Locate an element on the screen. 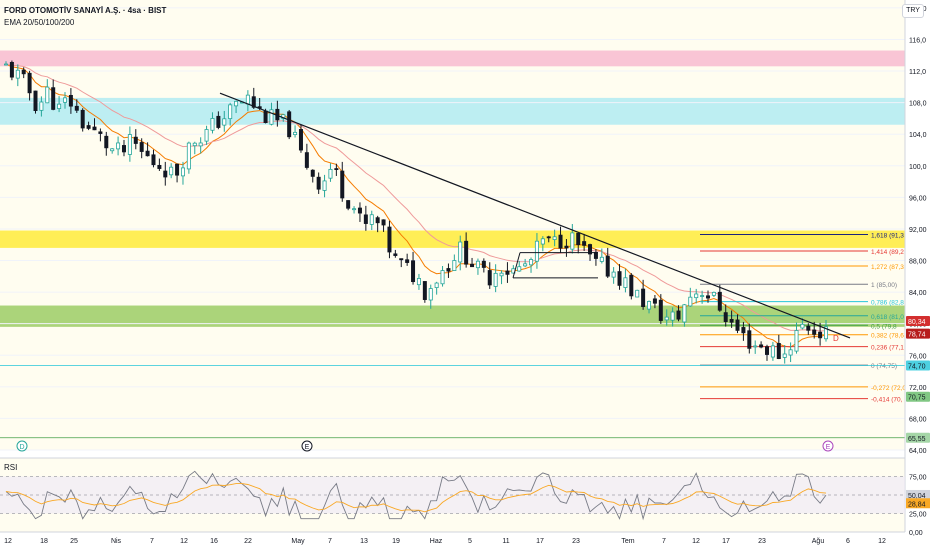 This screenshot has height=550, width=932. price-tick-label: 72,00 is located at coordinates (918, 388).